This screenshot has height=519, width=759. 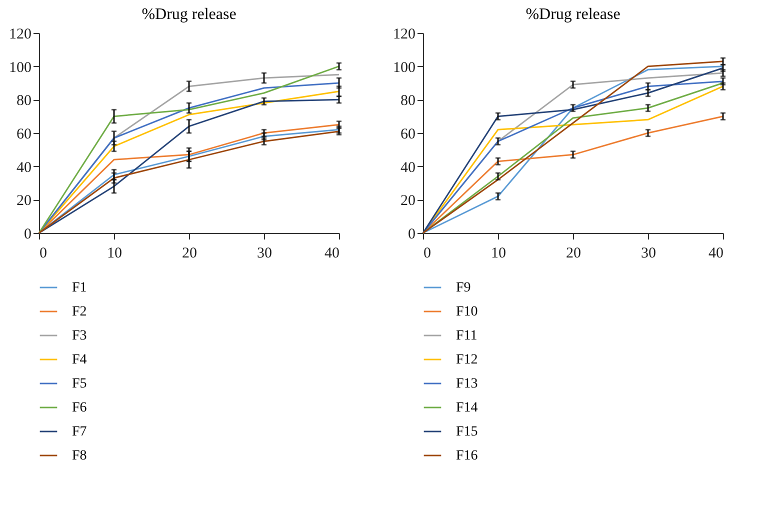 What do you see at coordinates (79, 432) in the screenshot?
I see `legend-label: F7` at bounding box center [79, 432].